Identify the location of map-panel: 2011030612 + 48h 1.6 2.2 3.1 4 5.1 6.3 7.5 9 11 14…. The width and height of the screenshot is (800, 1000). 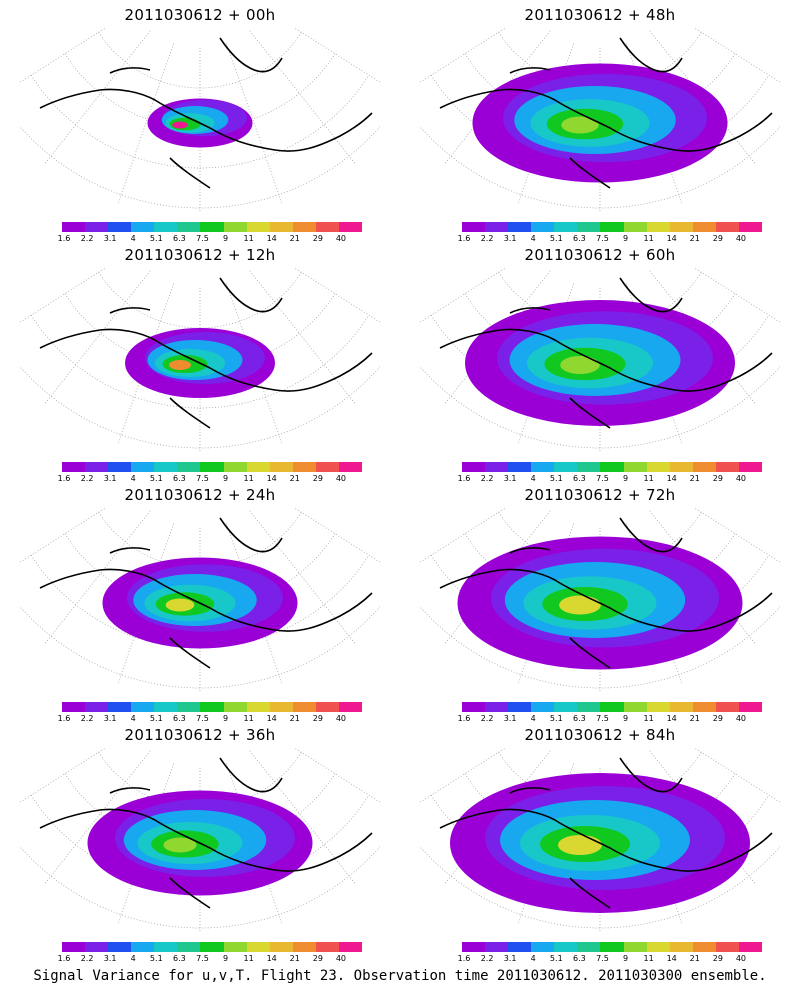
(600, 122).